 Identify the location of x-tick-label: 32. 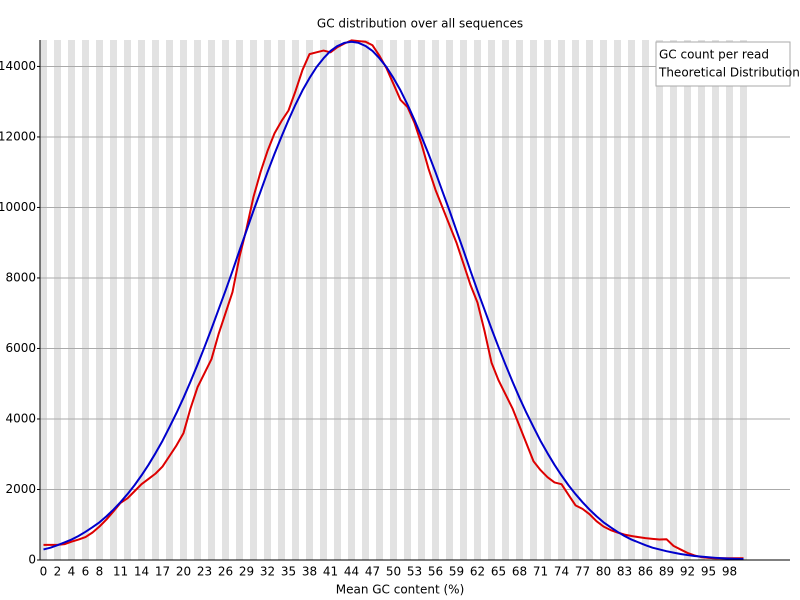
(267, 572).